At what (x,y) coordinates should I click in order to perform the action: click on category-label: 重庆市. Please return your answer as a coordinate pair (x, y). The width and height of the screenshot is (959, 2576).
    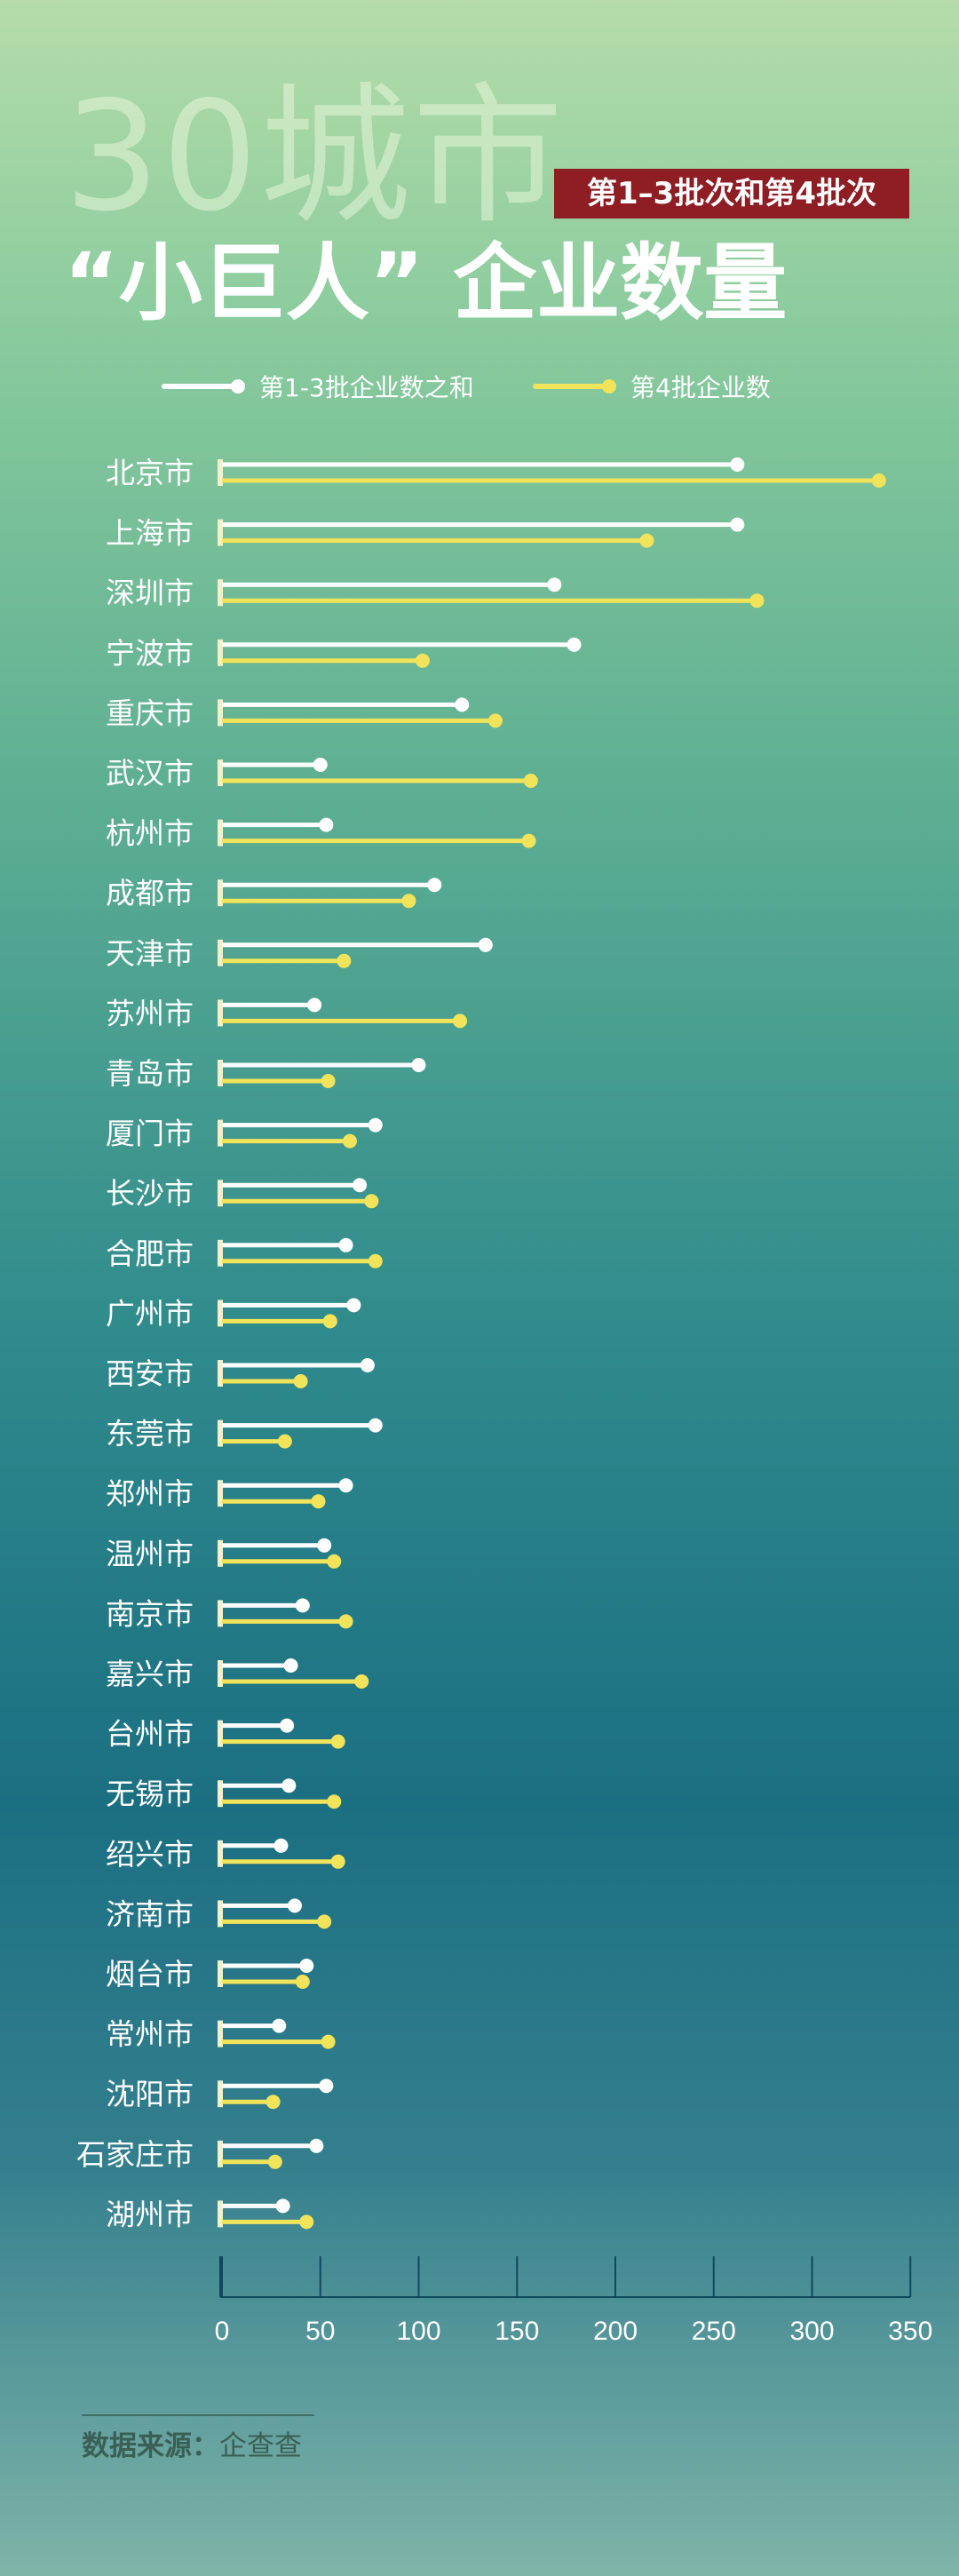
    Looking at the image, I should click on (150, 713).